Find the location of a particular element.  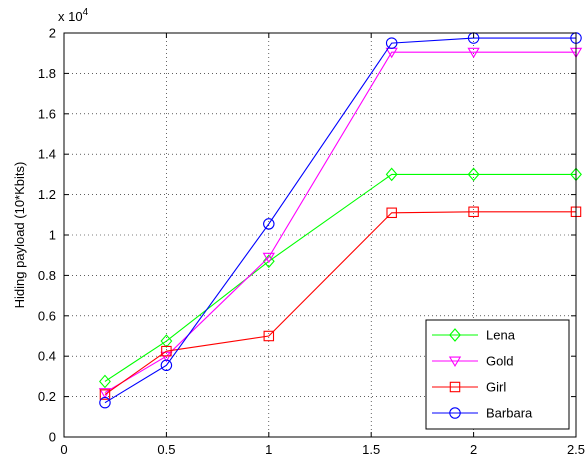

y-tick-label: 1.6 is located at coordinates (47, 113).